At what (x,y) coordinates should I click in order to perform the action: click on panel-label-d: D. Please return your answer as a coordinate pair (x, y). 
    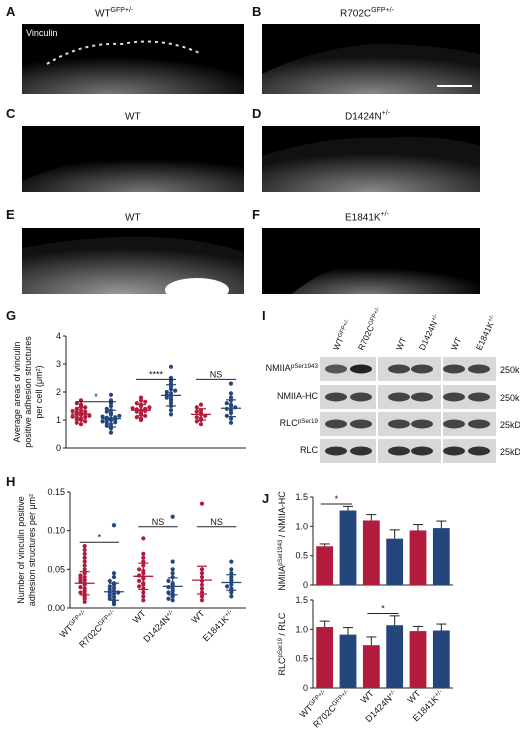
    Looking at the image, I should click on (257, 113).